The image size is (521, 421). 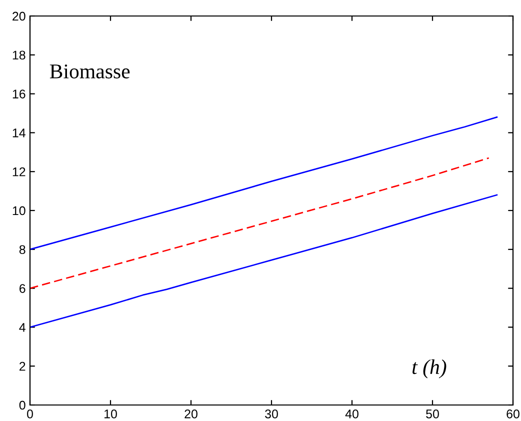 What do you see at coordinates (90, 71) in the screenshot?
I see `text: Biomasse` at bounding box center [90, 71].